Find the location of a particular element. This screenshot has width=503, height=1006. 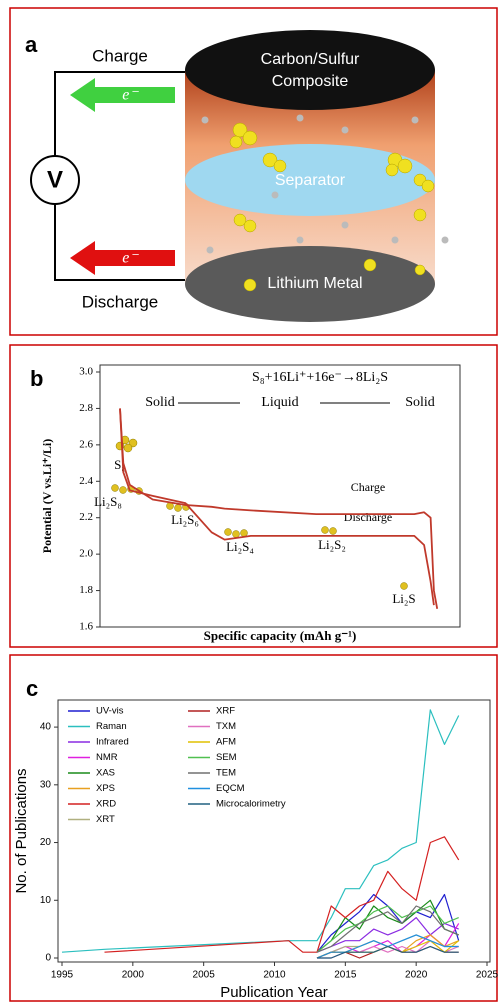

y-tick-label: 40 is located at coordinates (46, 727).